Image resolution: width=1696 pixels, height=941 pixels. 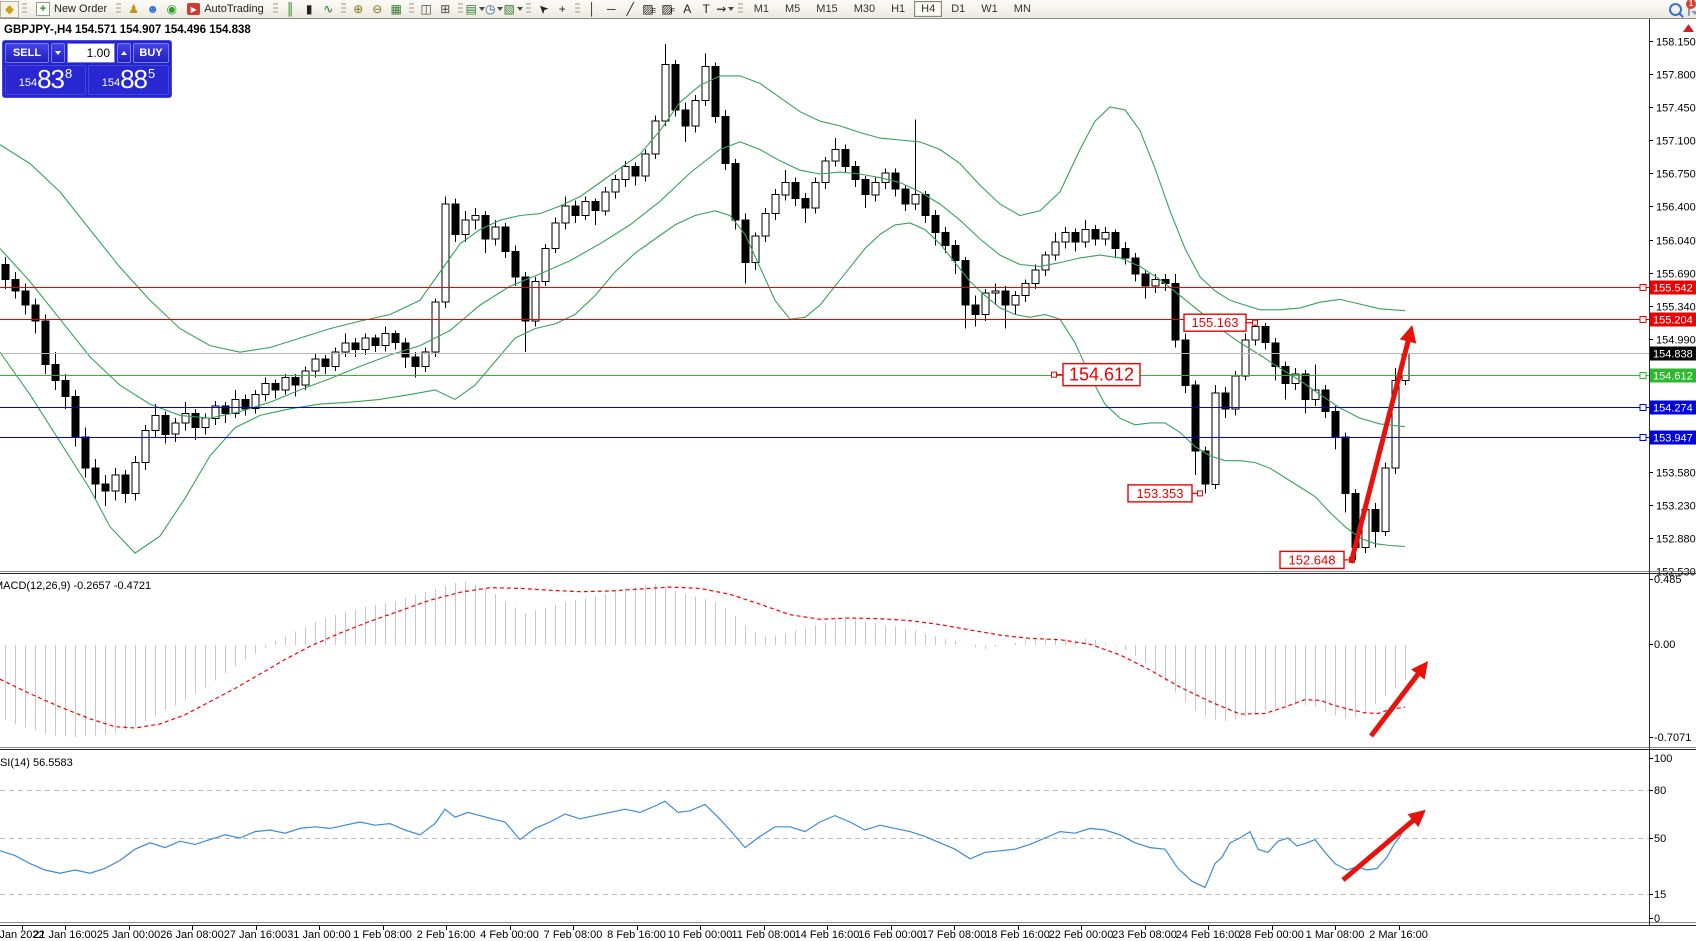 What do you see at coordinates (864, 9) in the screenshot?
I see `timeframe-m30: M30` at bounding box center [864, 9].